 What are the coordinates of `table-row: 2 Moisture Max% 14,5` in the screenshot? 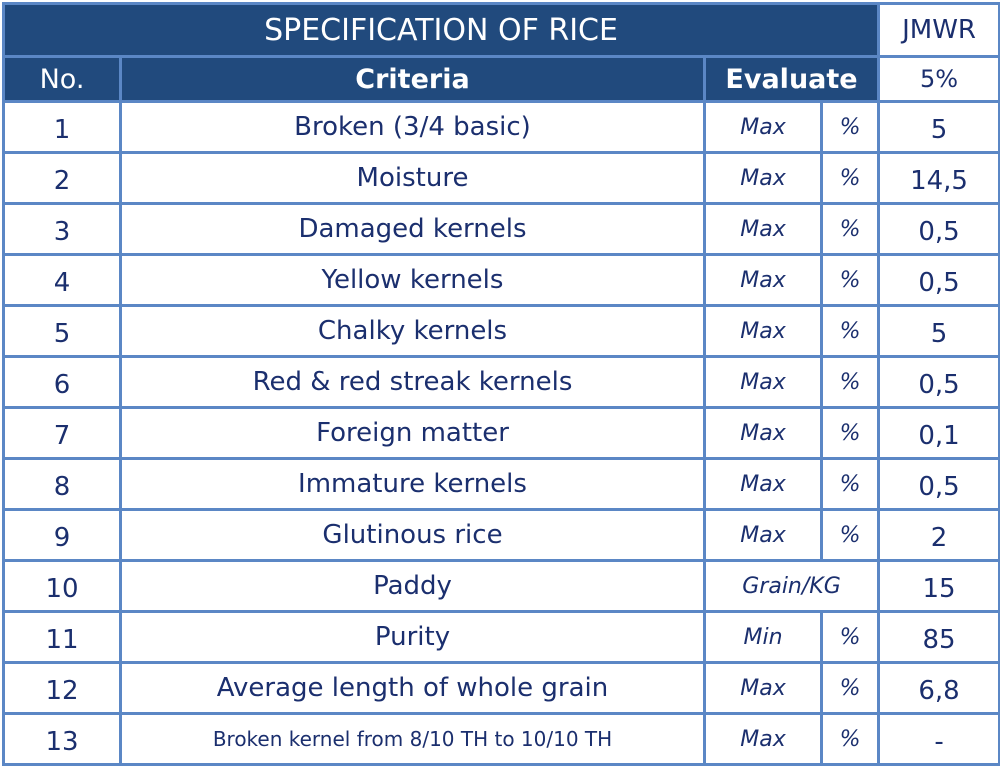 It's located at (501, 178).